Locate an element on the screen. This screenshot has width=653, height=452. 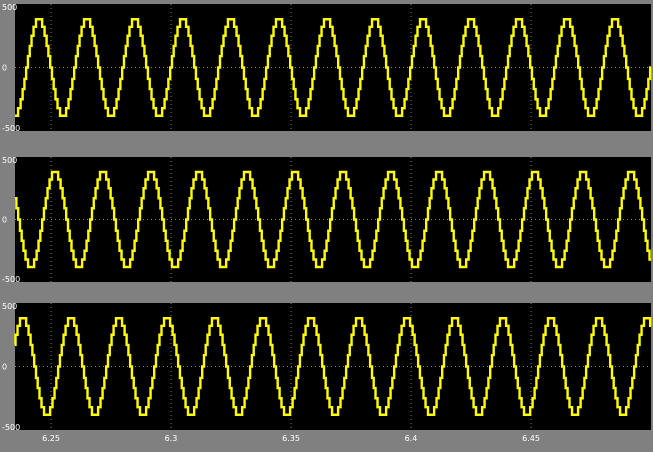
x-tick-label: 6.45 is located at coordinates (531, 438).